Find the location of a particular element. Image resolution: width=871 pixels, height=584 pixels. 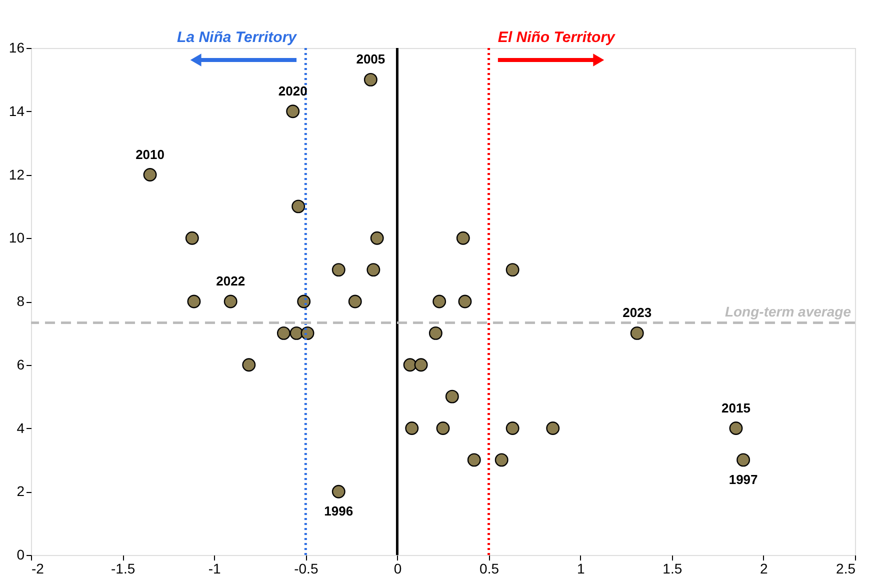

y-tick-label: 14 is located at coordinates (16, 110).